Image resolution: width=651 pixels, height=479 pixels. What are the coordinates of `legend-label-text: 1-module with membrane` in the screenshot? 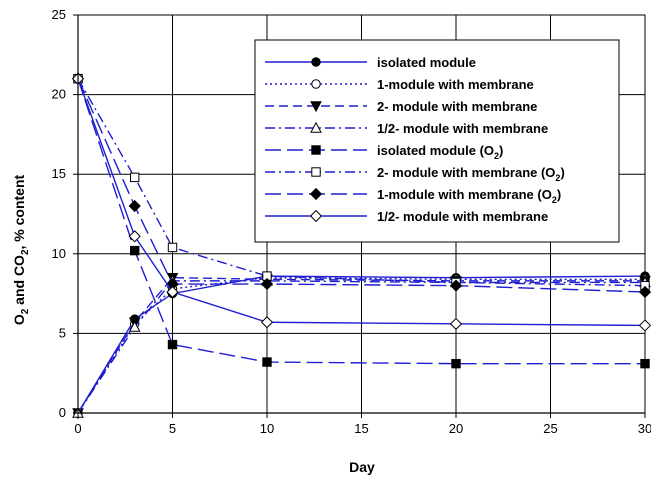 It's located at (455, 84).